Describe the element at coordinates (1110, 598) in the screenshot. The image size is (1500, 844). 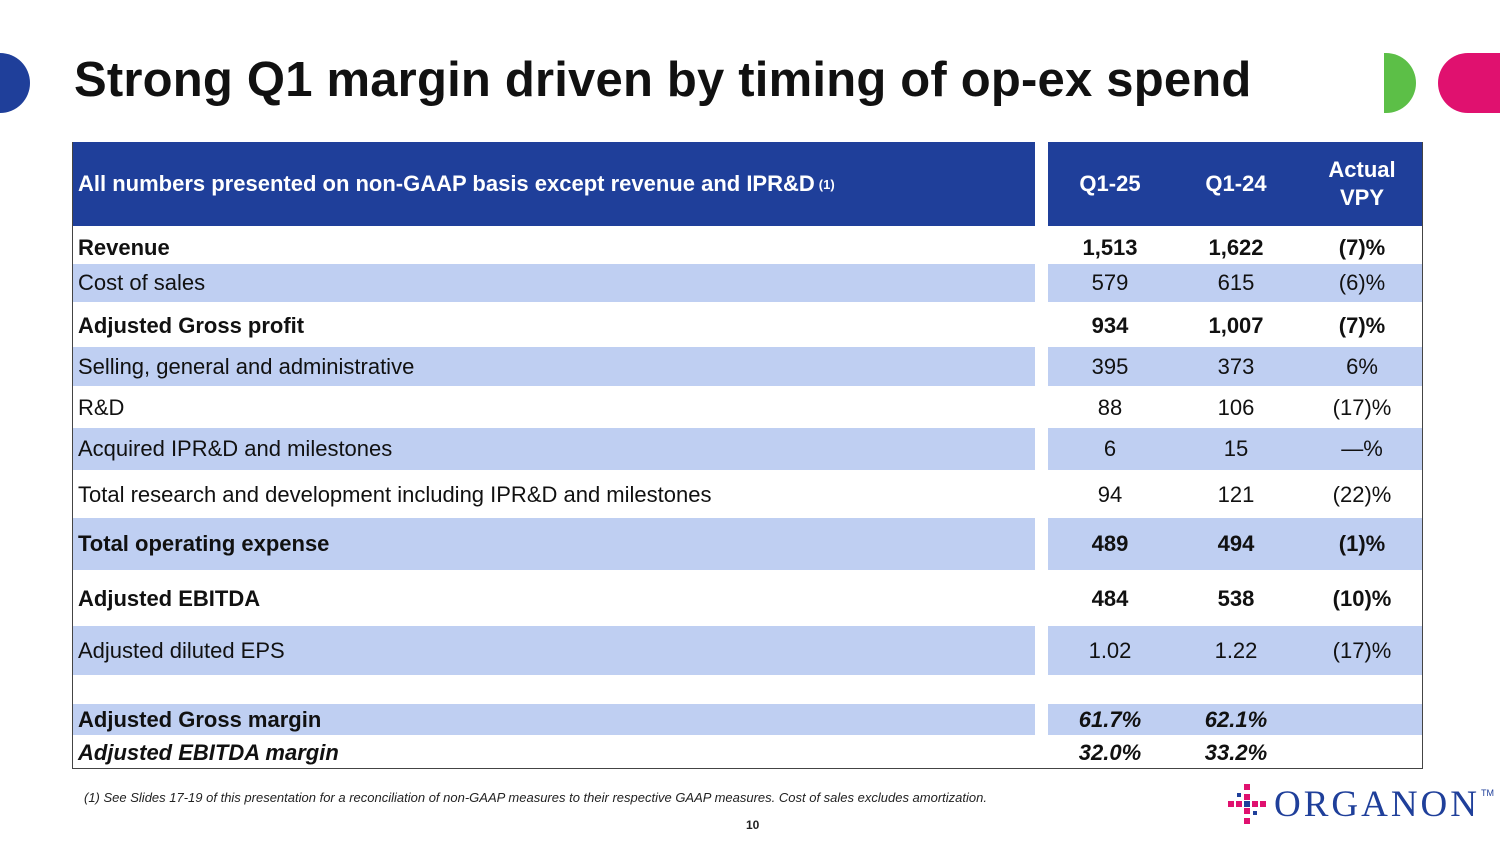
I see `cell-q125: 484` at that location.